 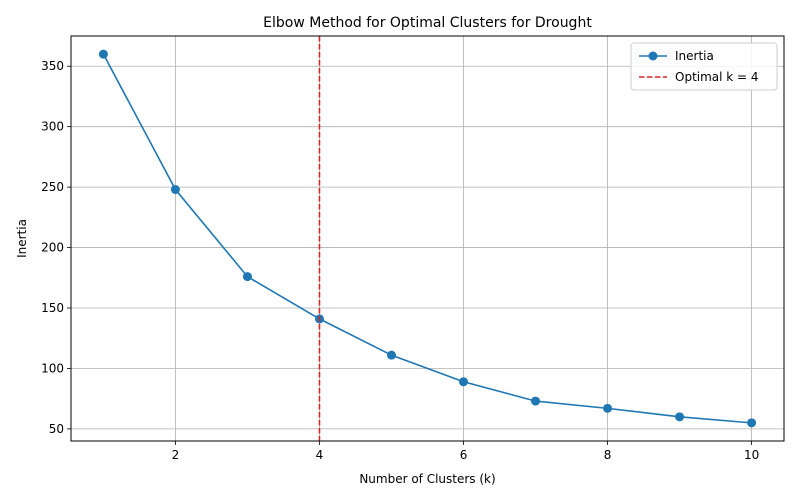 I want to click on x-axis-ticks: 2 4 6 8 10, so click(x=465, y=451).